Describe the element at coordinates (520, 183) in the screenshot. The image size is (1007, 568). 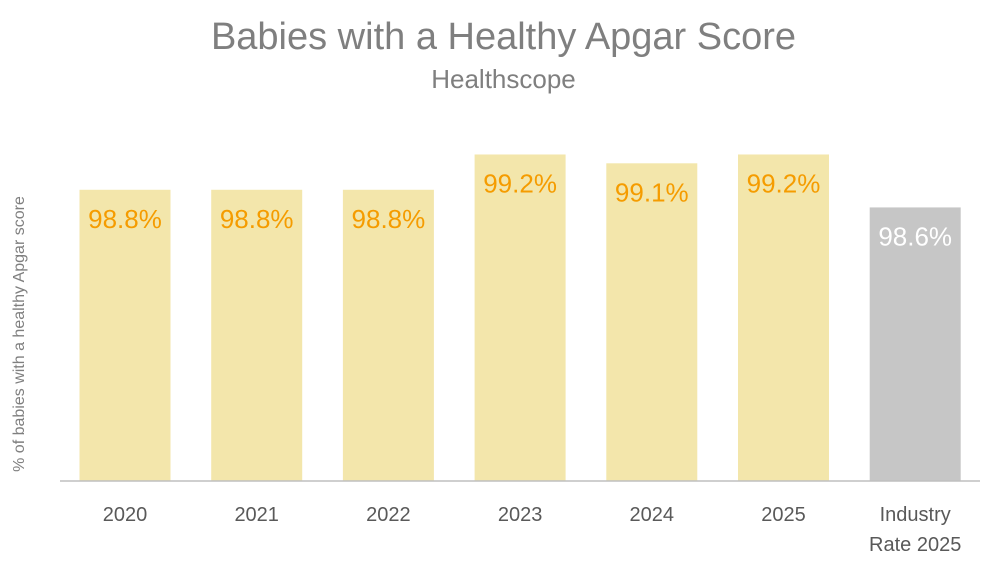
I see `bar-value-label-3: 99.2%` at that location.